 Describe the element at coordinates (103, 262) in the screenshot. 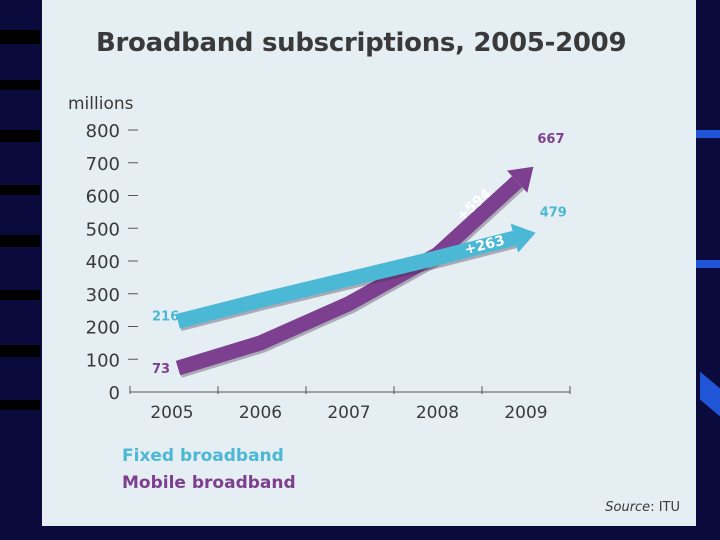

I see `y-tick-label: 400` at that location.